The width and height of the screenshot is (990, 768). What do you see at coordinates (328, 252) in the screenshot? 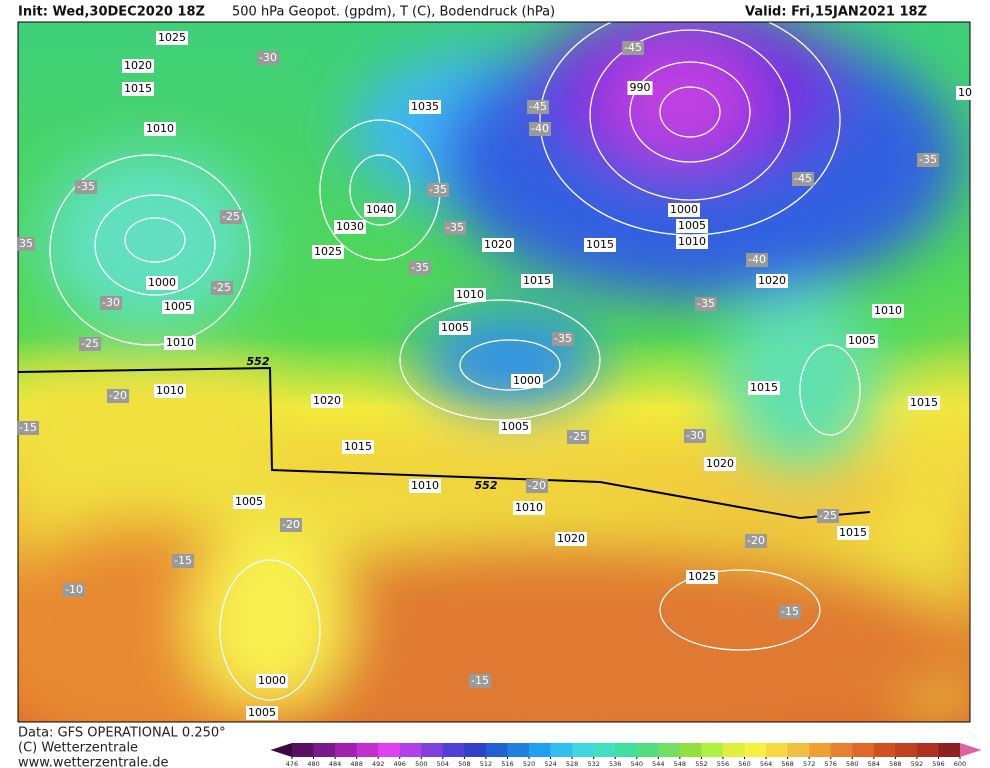
I see `isobar-label: 1025` at bounding box center [328, 252].